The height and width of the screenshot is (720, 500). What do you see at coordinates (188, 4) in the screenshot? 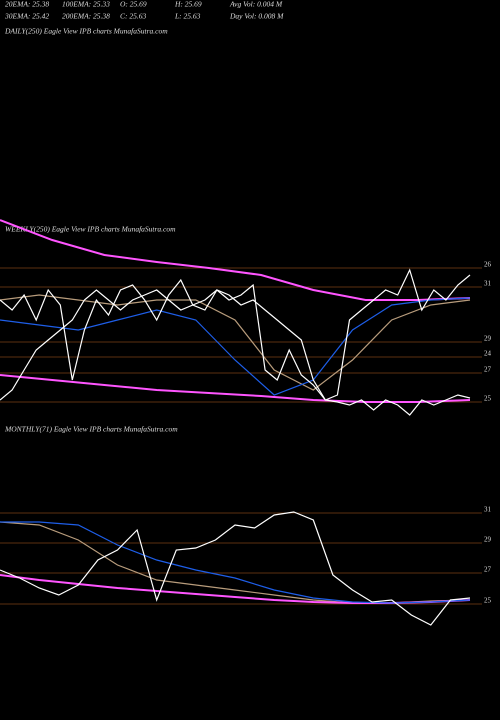
I see `header-stat: H: 25.69` at bounding box center [188, 4].